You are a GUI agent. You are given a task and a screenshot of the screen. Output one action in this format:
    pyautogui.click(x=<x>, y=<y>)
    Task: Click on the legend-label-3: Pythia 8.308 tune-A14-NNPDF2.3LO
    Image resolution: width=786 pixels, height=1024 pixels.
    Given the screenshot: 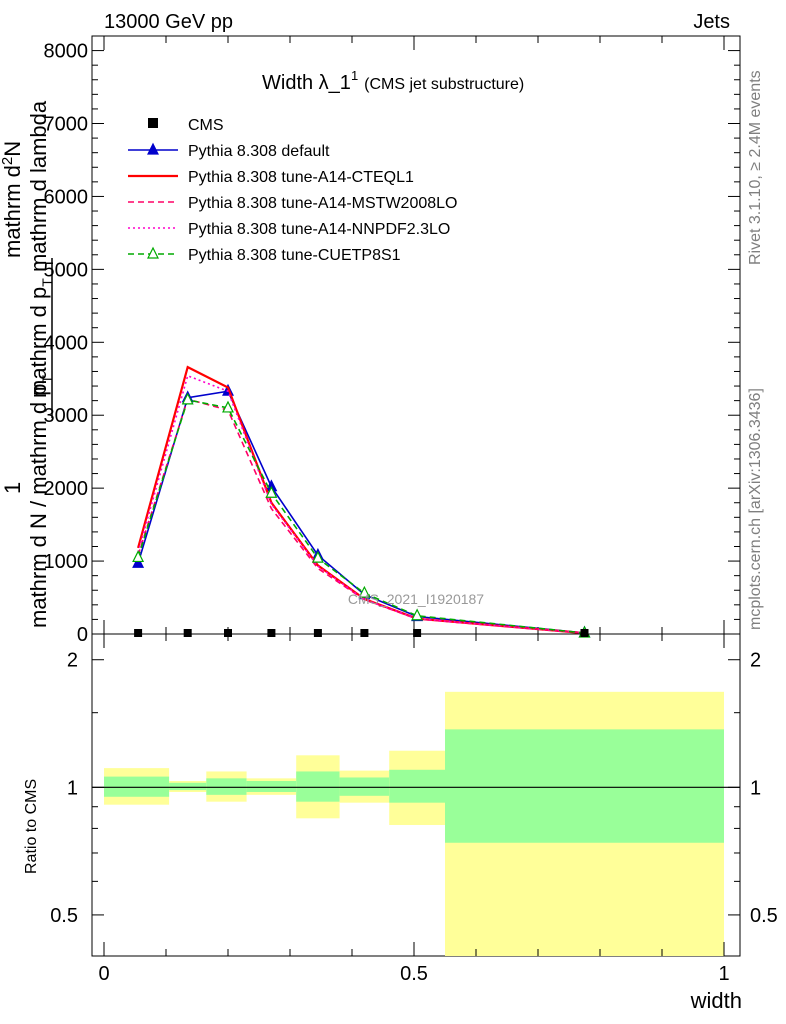 What is the action you would take?
    pyautogui.click(x=319, y=229)
    